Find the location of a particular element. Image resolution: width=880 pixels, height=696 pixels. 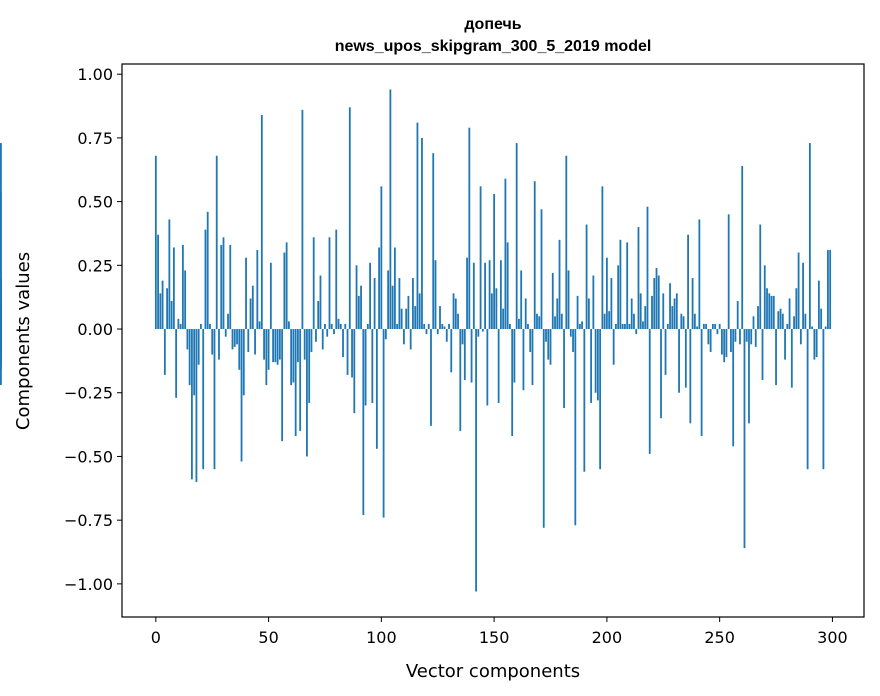

y-tick-label: 1.00 is located at coordinates (95, 74).